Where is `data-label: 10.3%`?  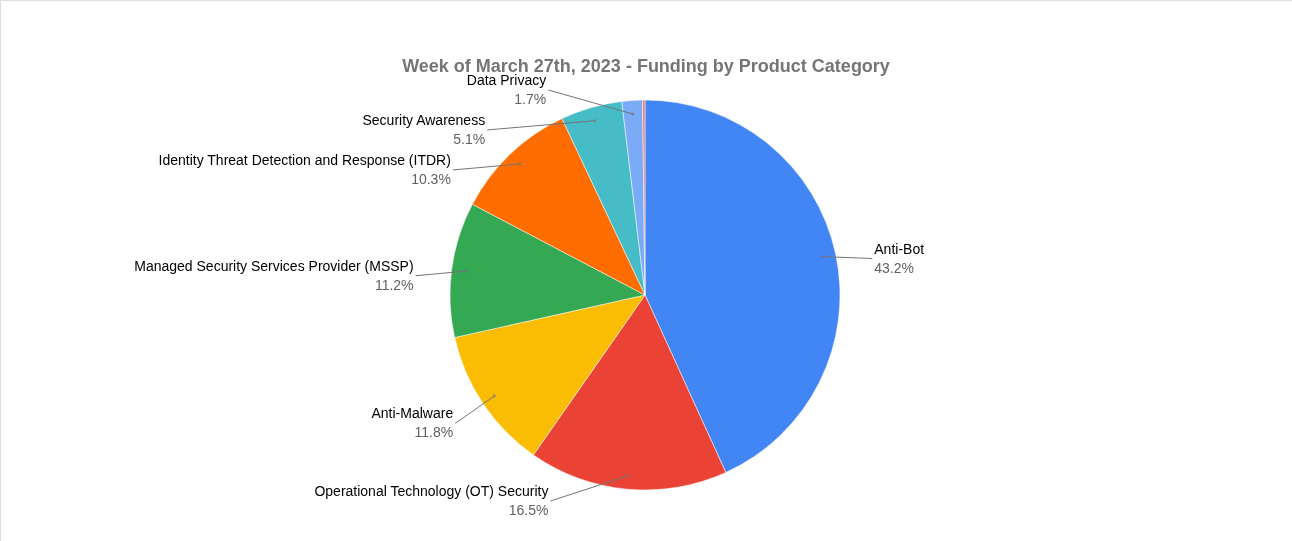 data-label: 10.3% is located at coordinates (431, 178).